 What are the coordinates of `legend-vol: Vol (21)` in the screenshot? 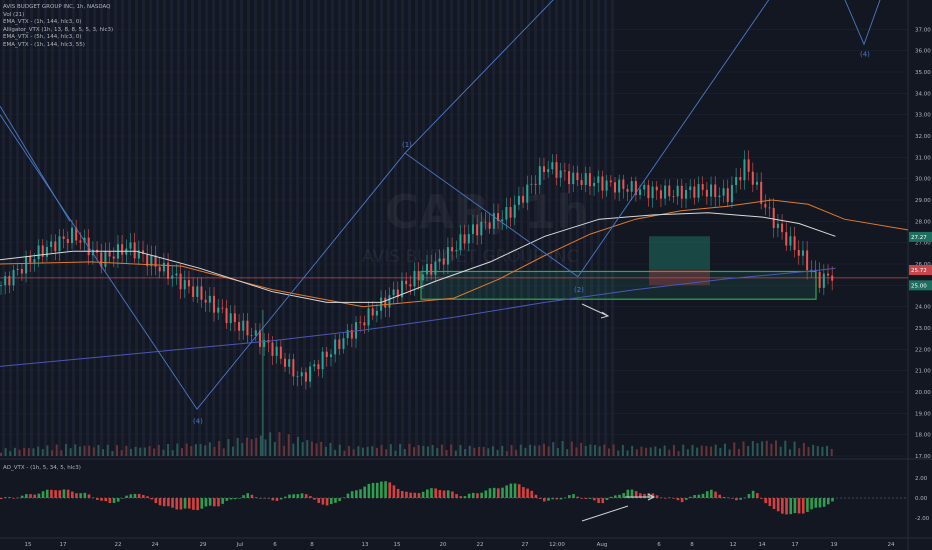 It's located at (14, 14).